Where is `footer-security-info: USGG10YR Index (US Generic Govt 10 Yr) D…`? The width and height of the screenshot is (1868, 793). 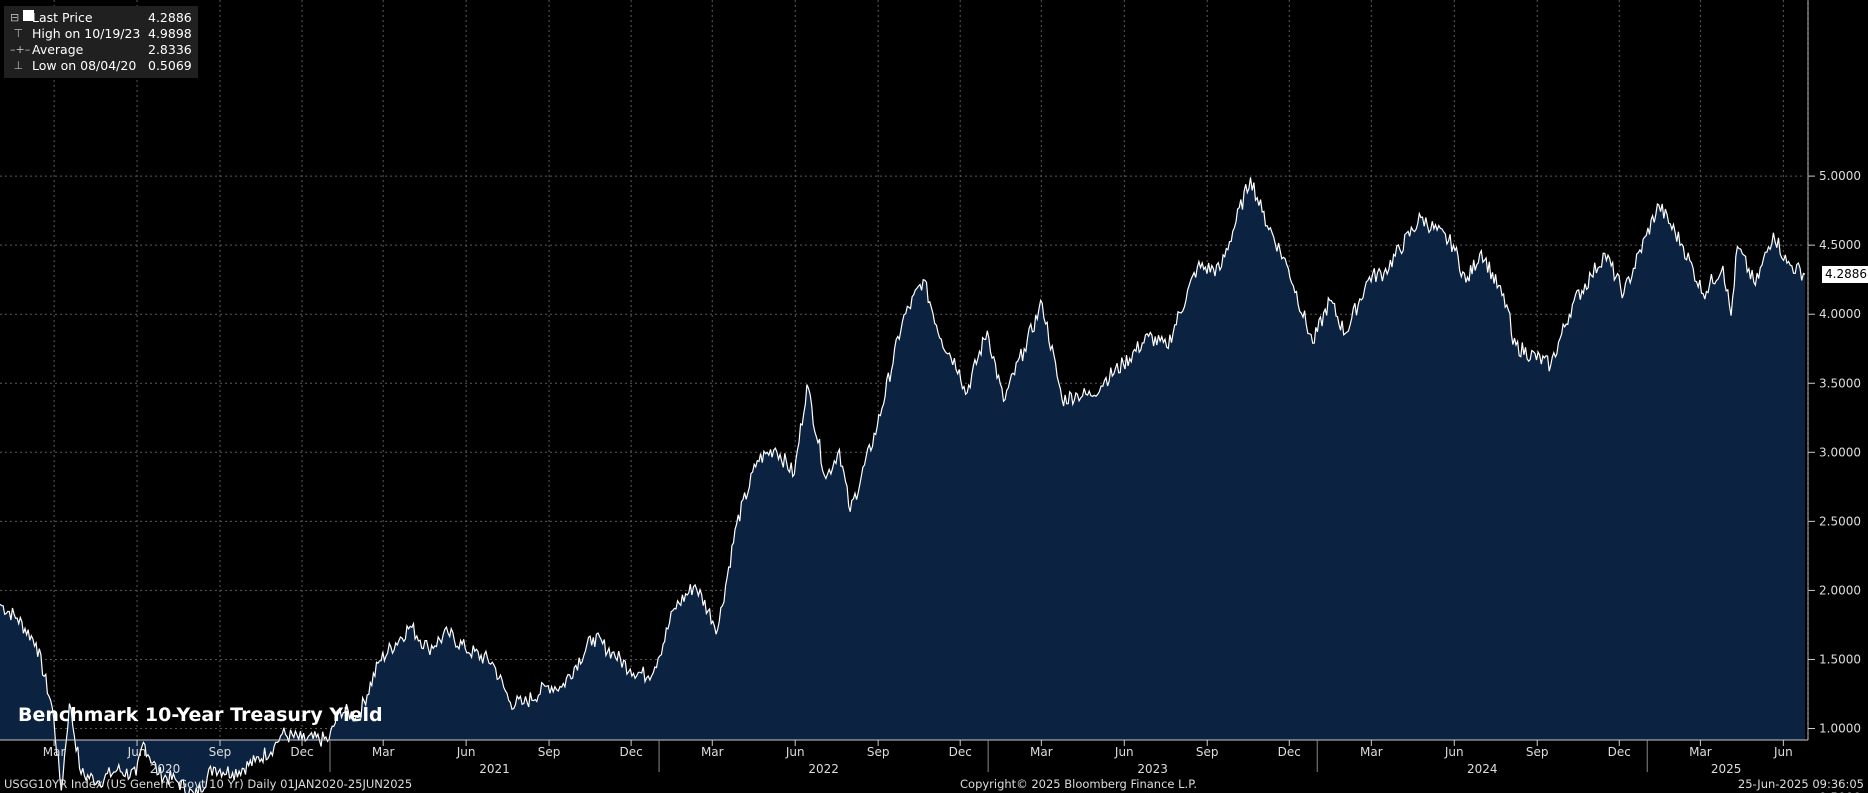
footer-security-info: USGG10YR Index (US Generic Govt 10 Yr) D… is located at coordinates (208, 784).